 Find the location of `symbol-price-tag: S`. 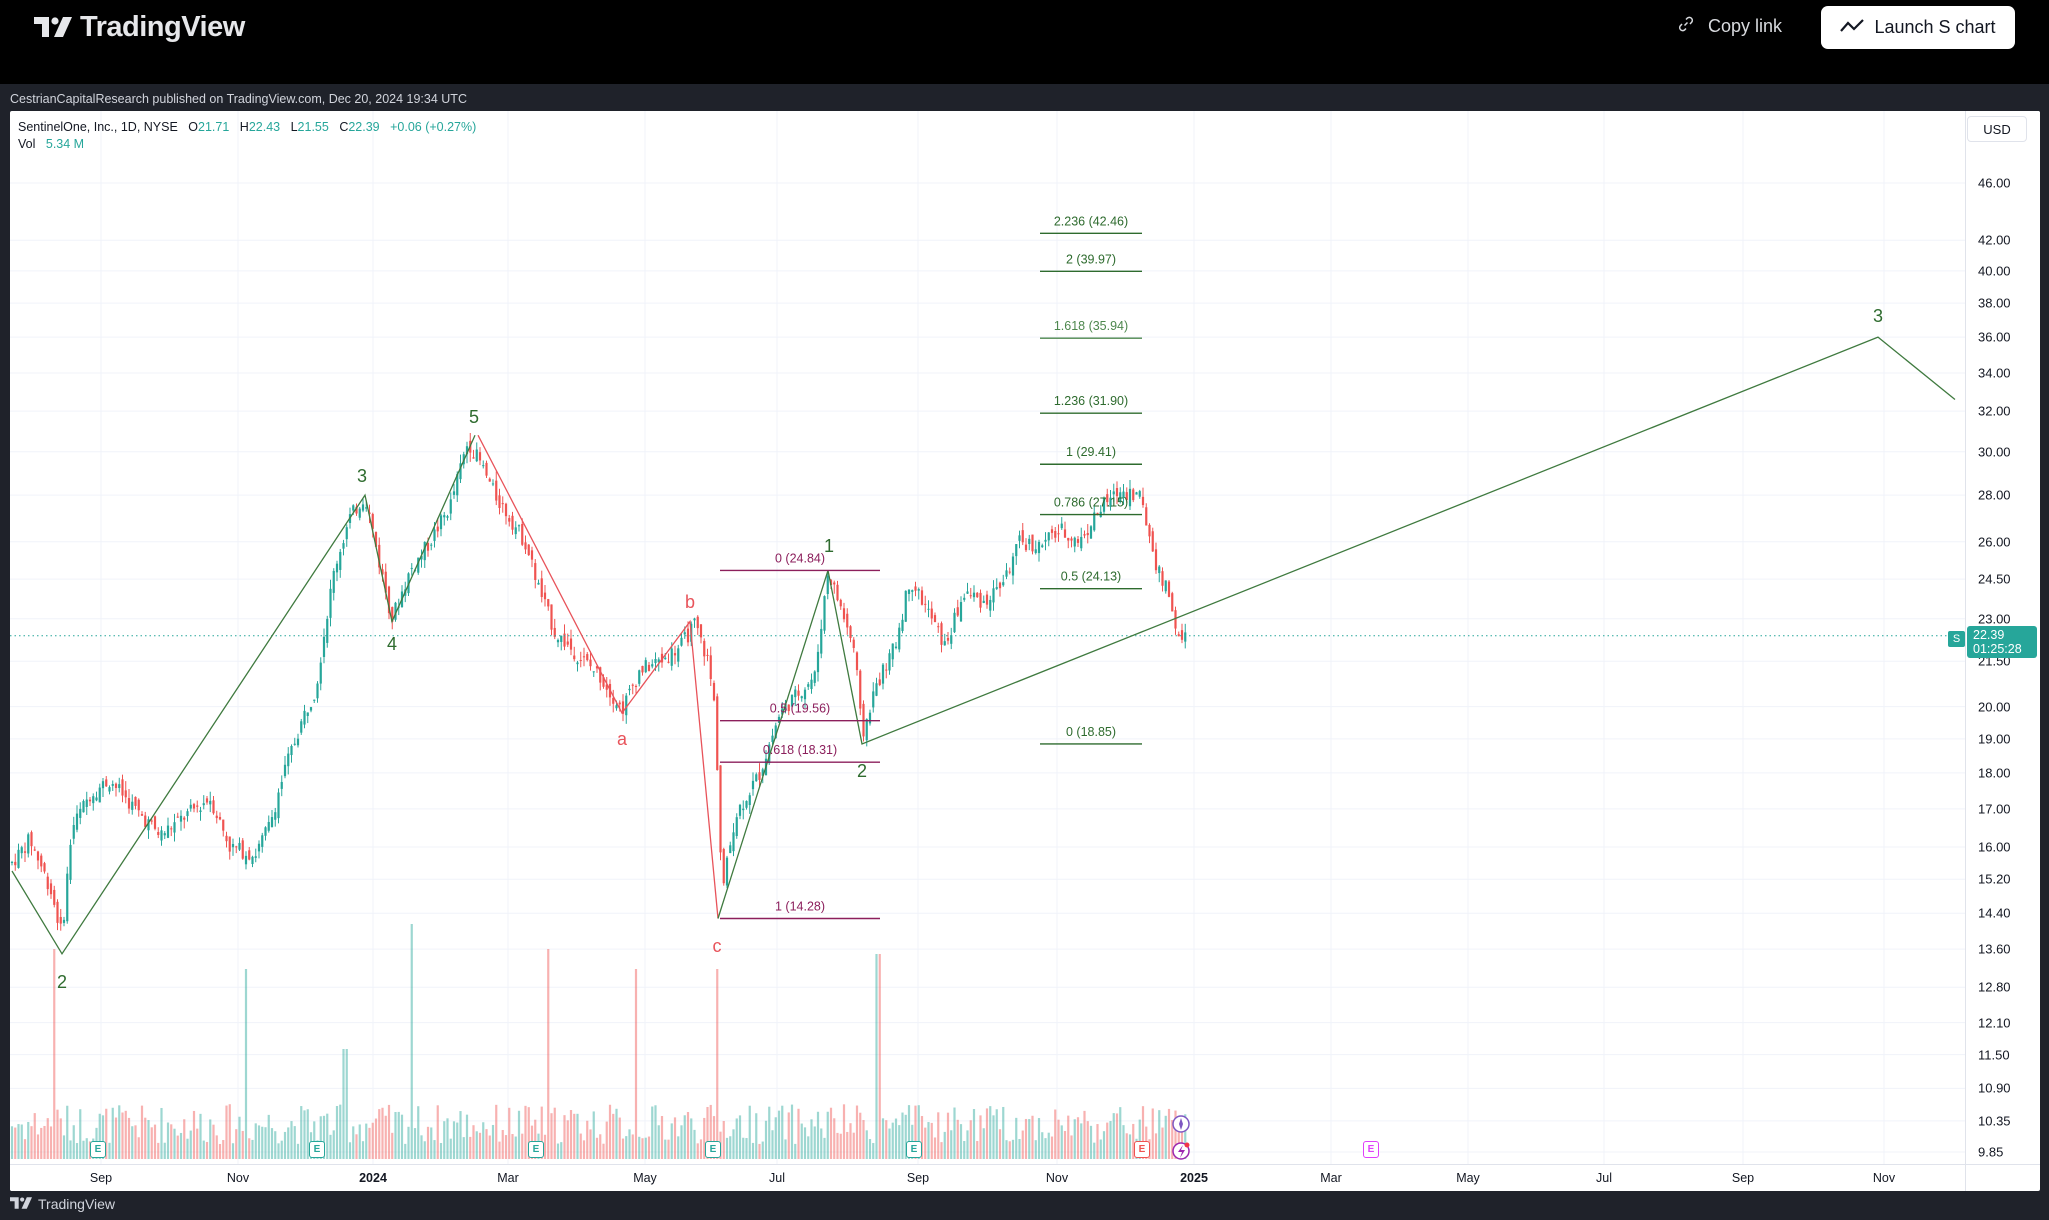

symbol-price-tag: S is located at coordinates (1956, 639).